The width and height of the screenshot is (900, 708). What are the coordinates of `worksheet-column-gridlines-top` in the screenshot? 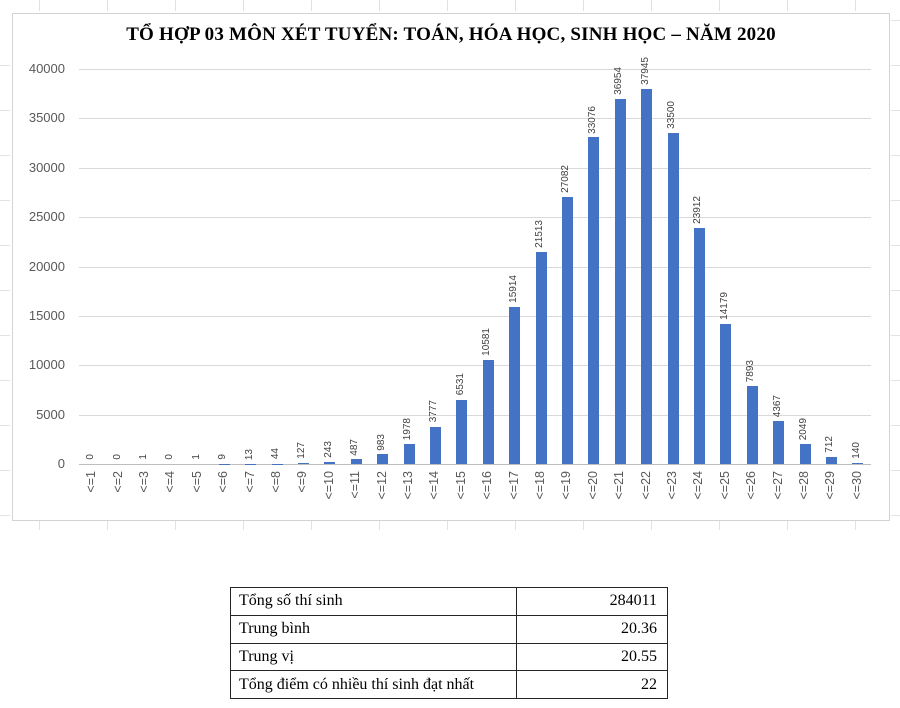 It's located at (469, 5).